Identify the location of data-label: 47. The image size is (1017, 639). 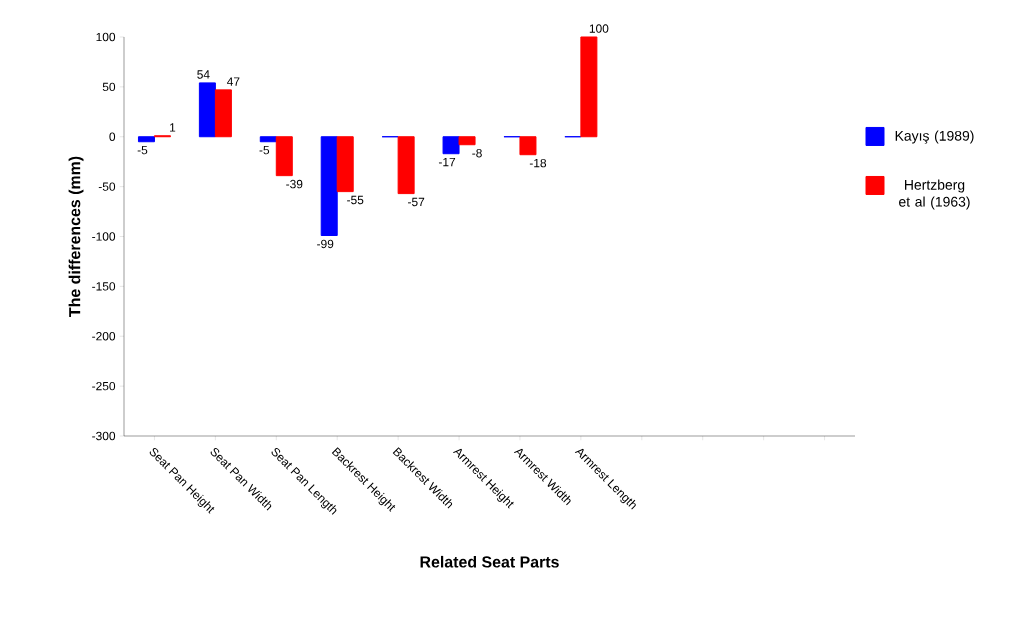
(233, 81).